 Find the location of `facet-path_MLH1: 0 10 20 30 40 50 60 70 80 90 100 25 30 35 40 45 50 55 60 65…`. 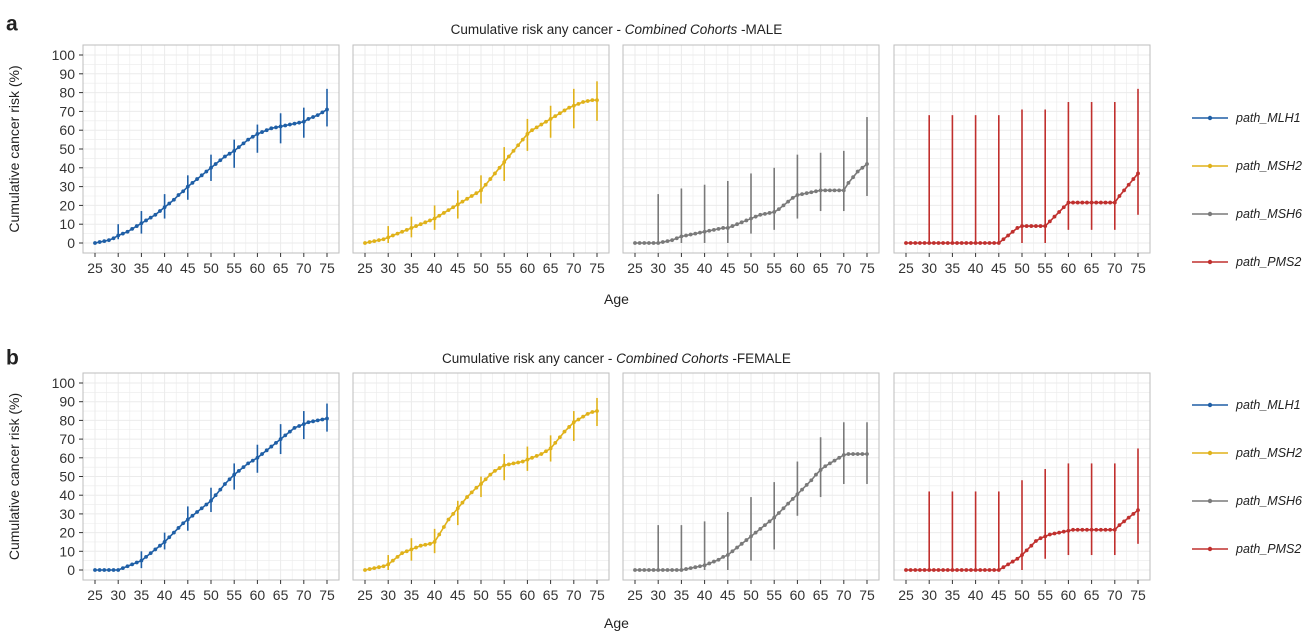

facet-path_MLH1: 0 10 20 30 40 50 60 70 80 90 100 25 30 35 40 45 50 55 60 65… is located at coordinates (196, 160).